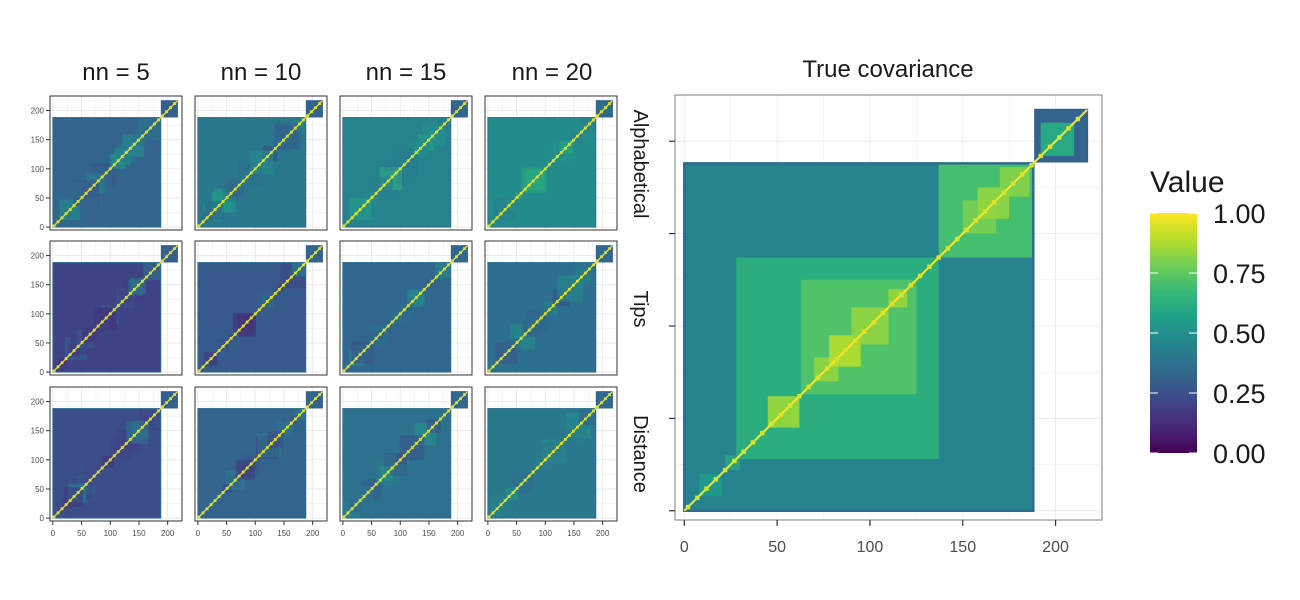  I want to click on y-tick-label: 100, so click(38, 460).